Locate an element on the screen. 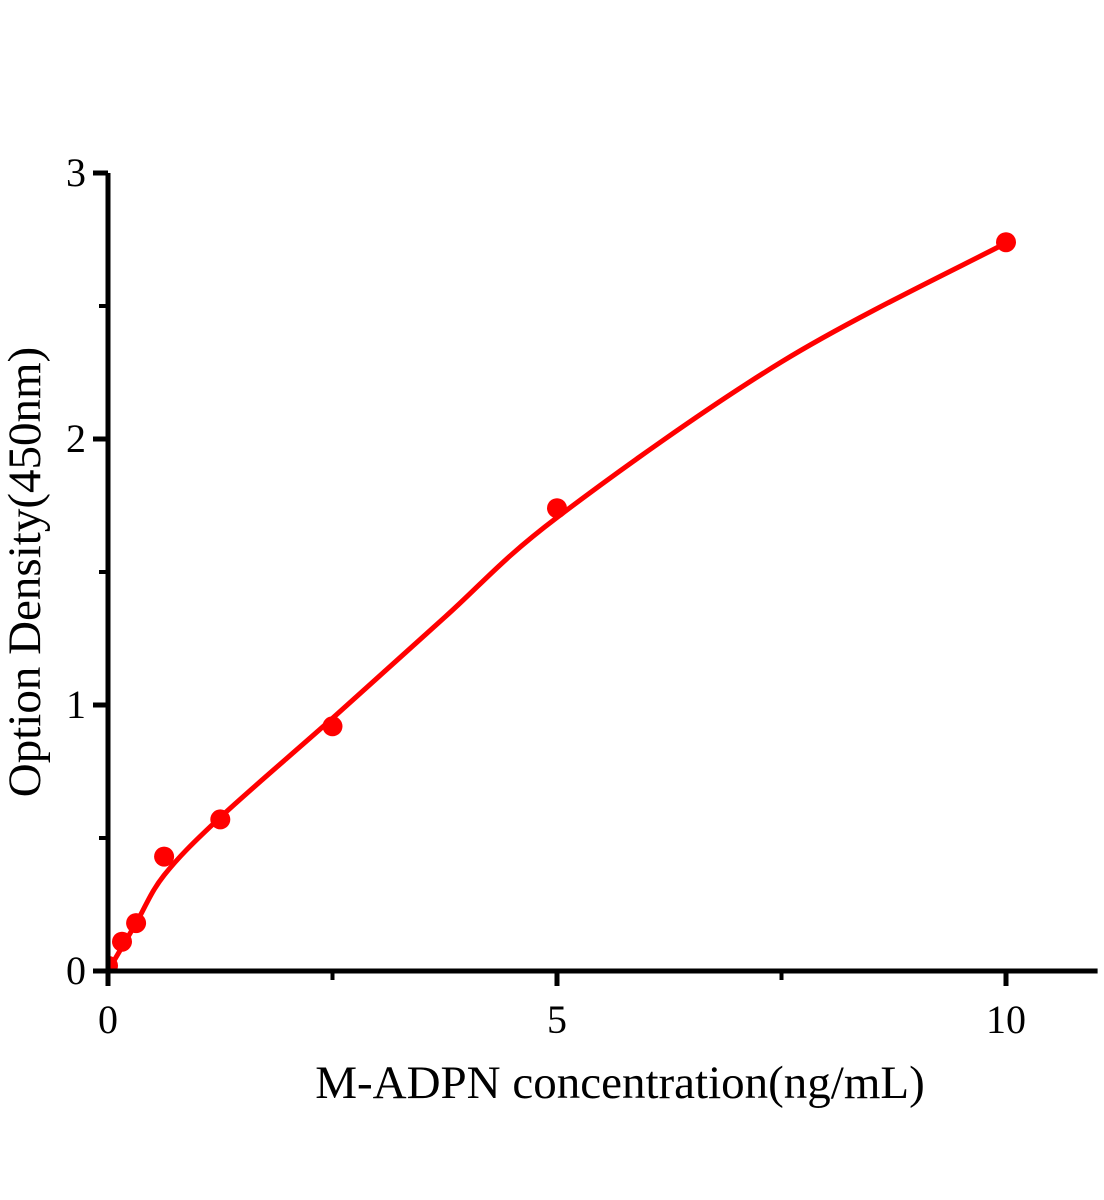  y-axis-title: Option Density(450nm) is located at coordinates (25, 572).